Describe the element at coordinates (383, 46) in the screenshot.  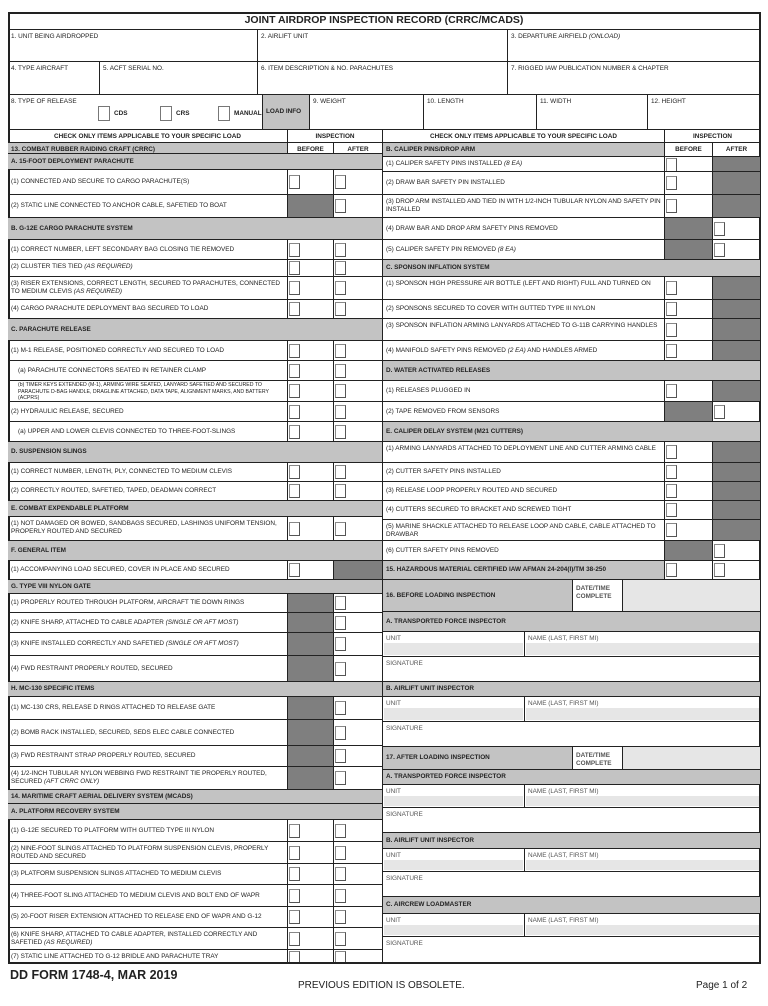
I see `airlift-unit-field: 2. AIRLIFT UNIT` at that location.